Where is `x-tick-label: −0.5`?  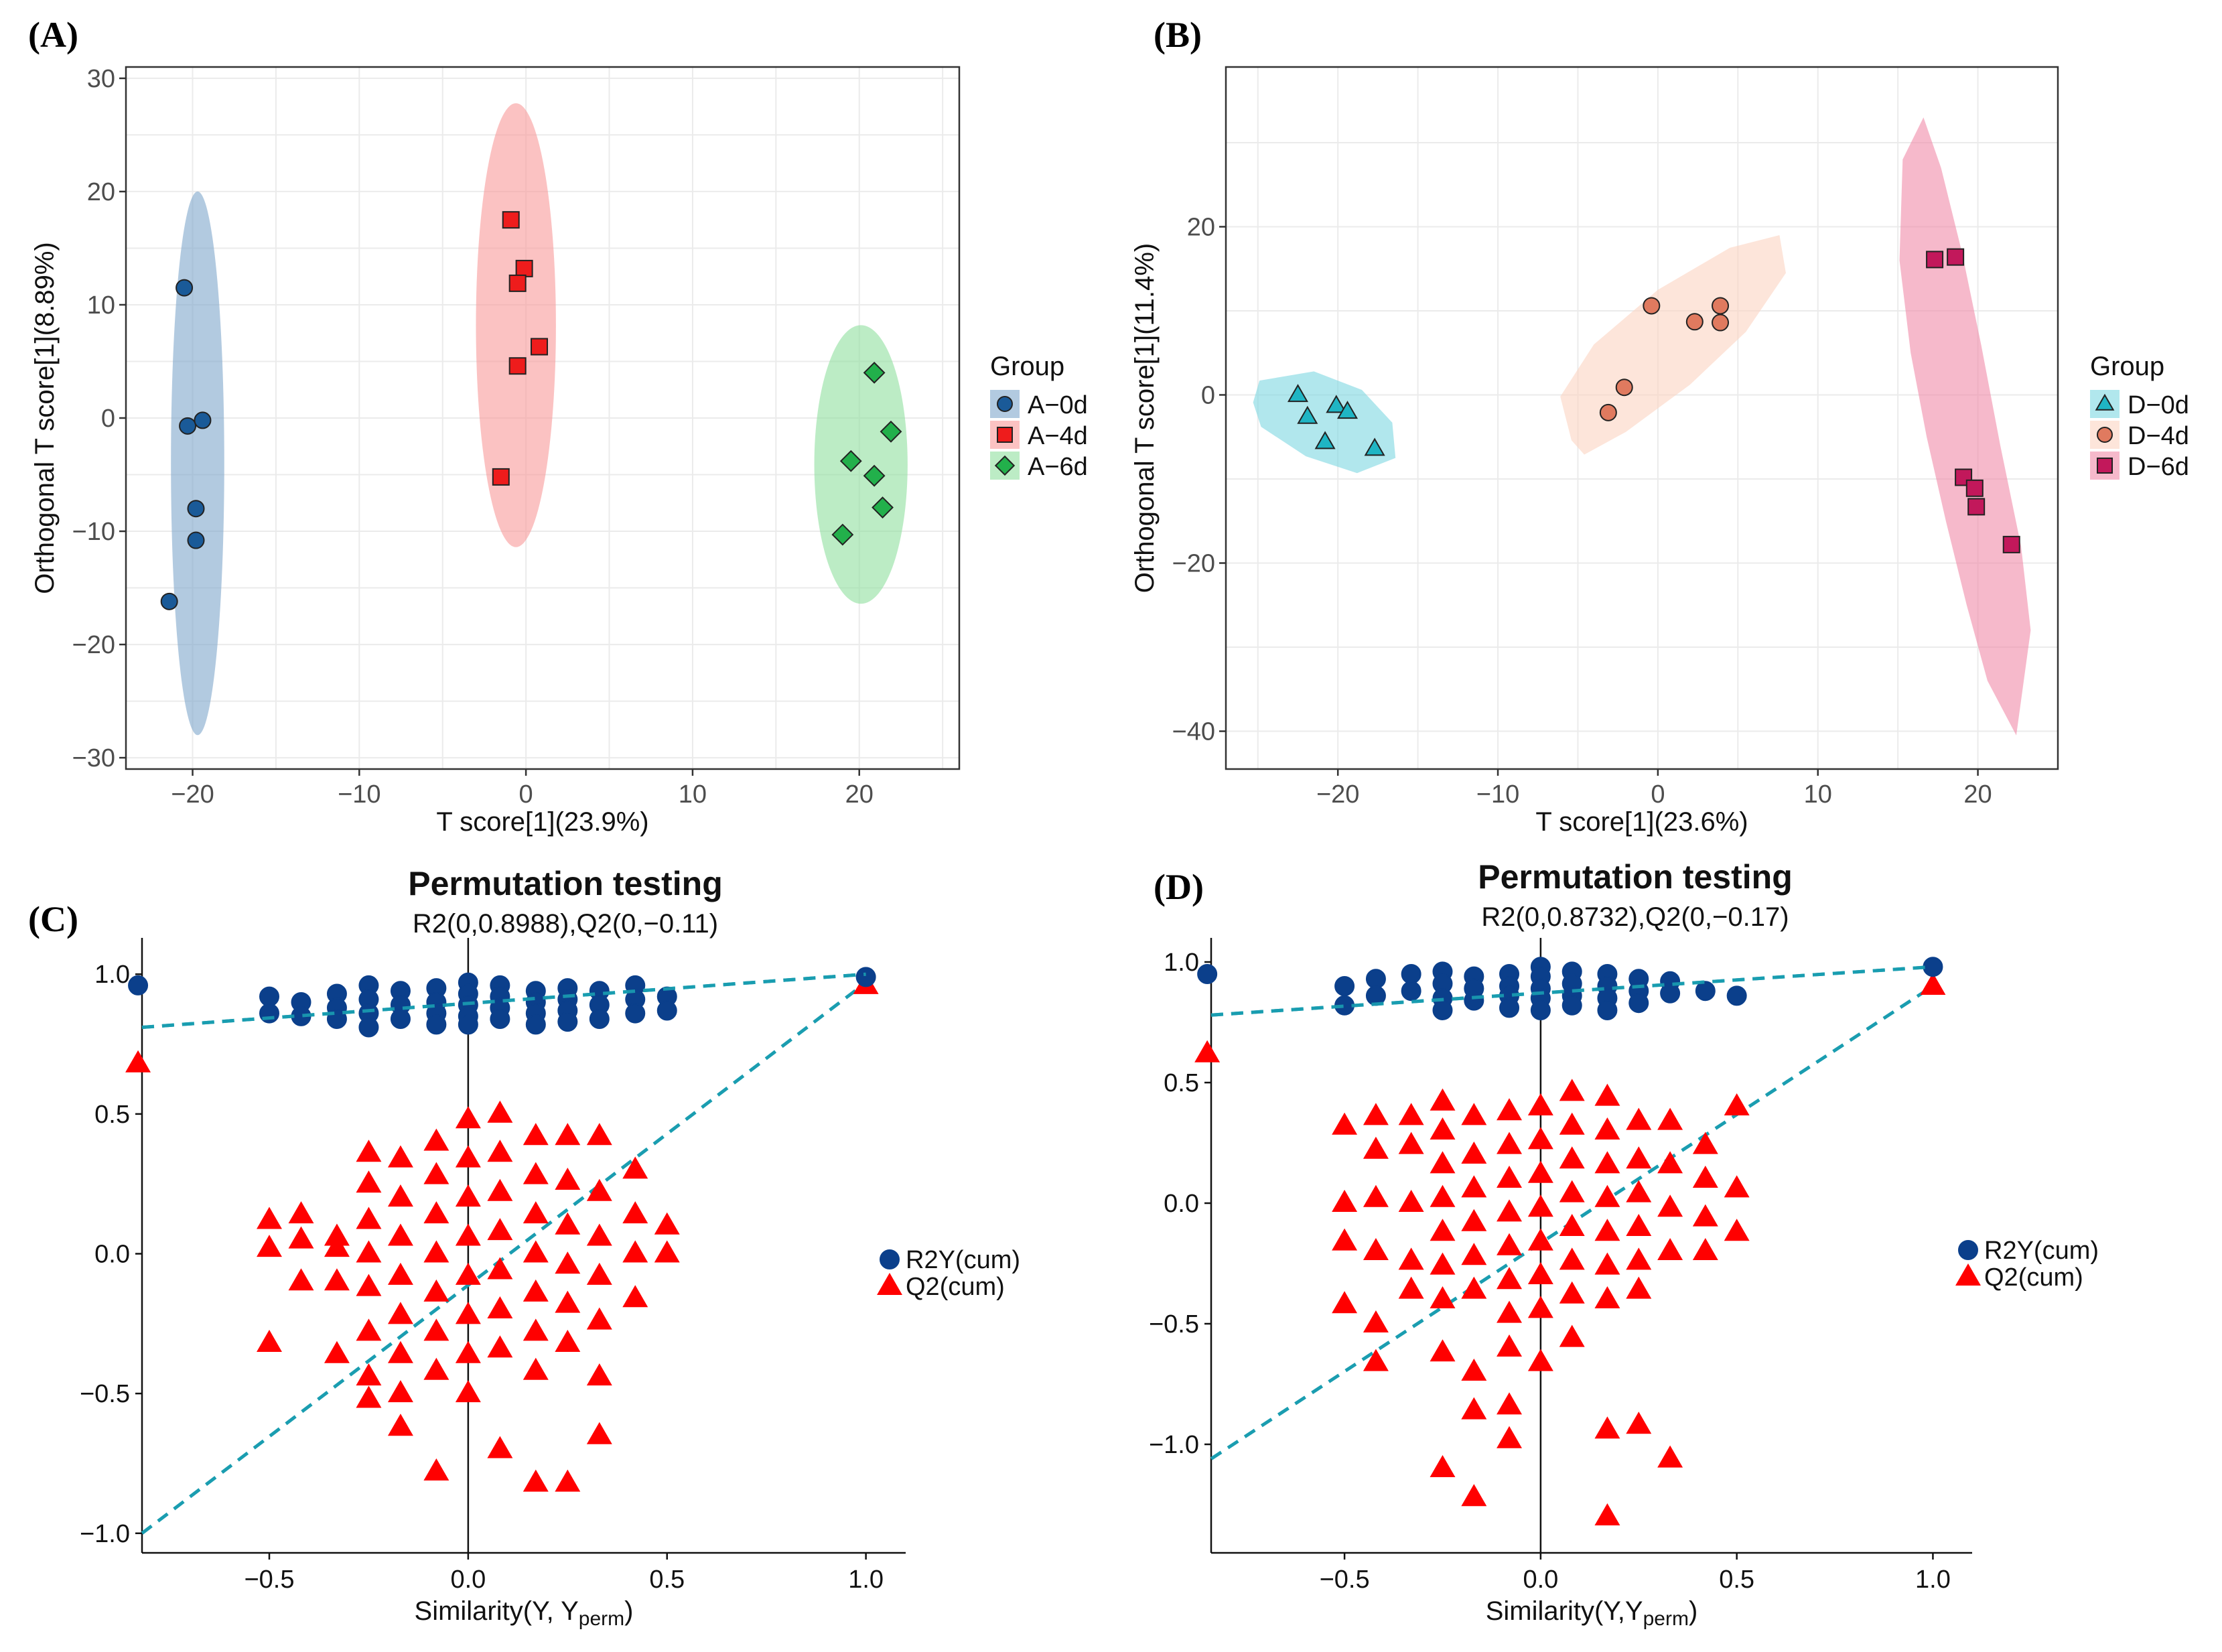
x-tick-label: −0.5 is located at coordinates (269, 1580).